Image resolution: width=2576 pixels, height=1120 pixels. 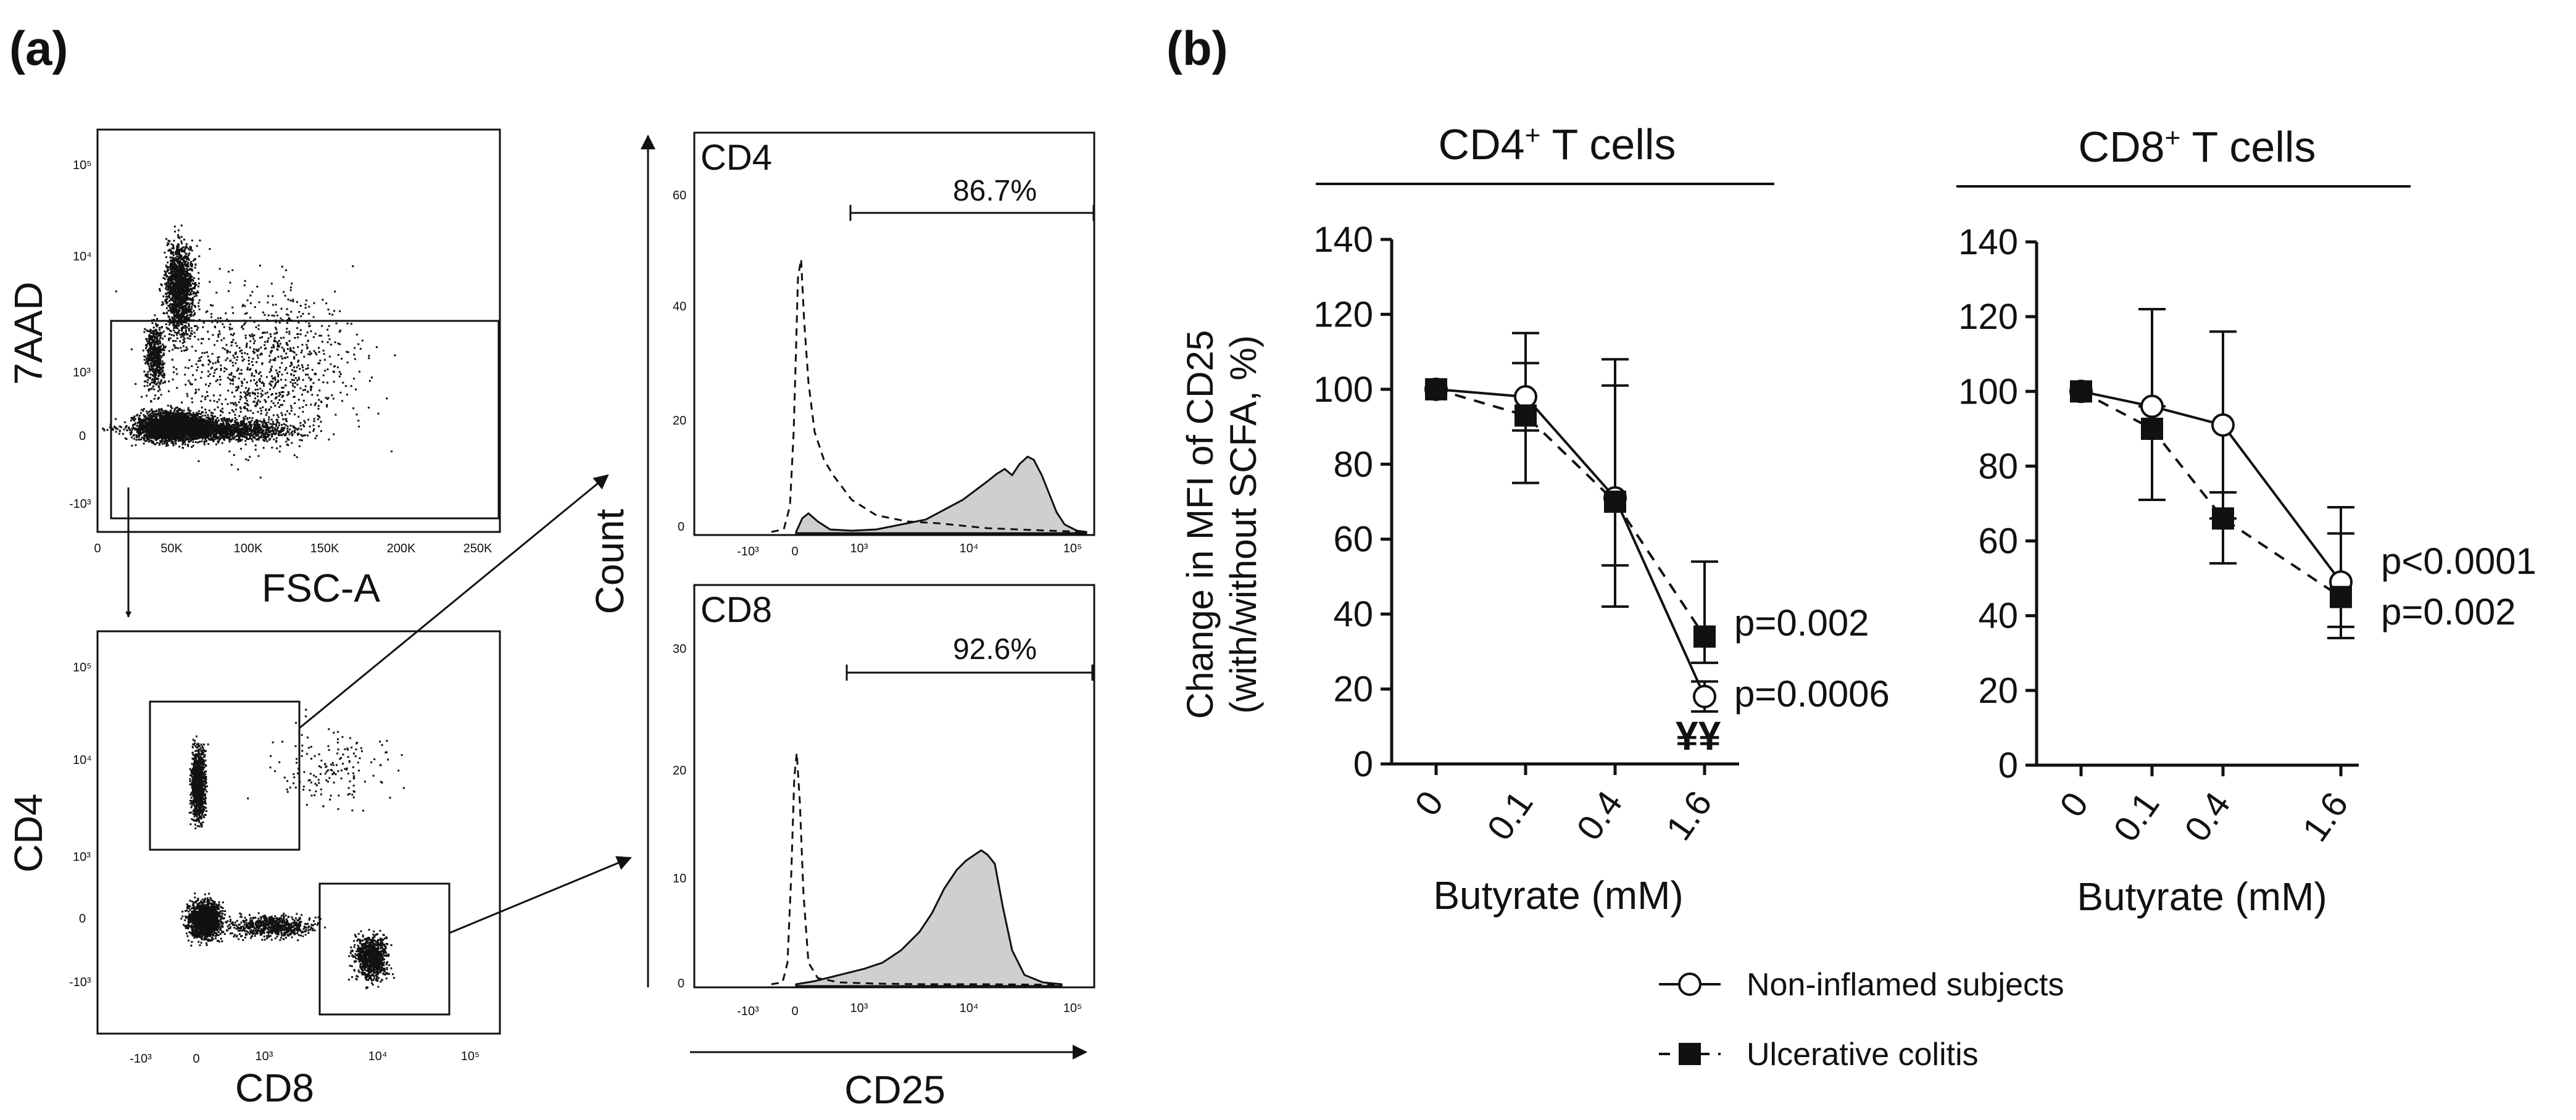 I want to click on cd4cd8-xtick: 0, so click(x=196, y=1059).